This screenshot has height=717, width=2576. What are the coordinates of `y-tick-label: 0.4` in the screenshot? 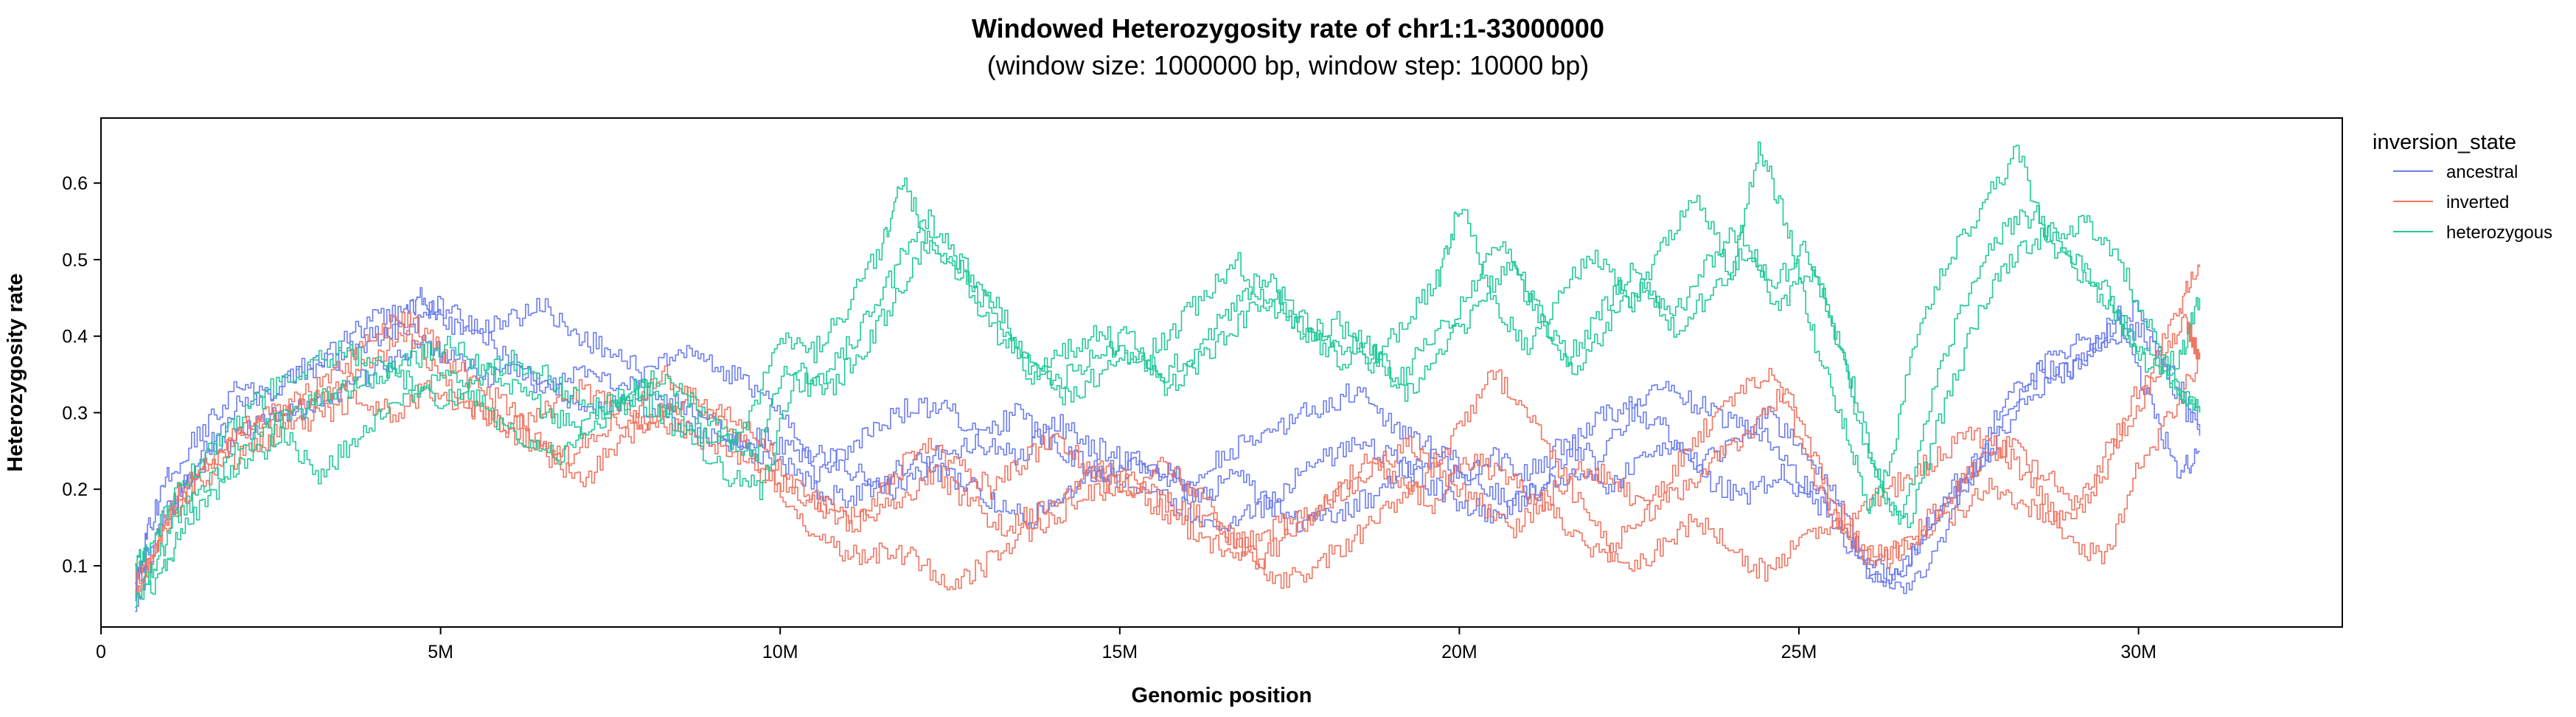 It's located at (75, 337).